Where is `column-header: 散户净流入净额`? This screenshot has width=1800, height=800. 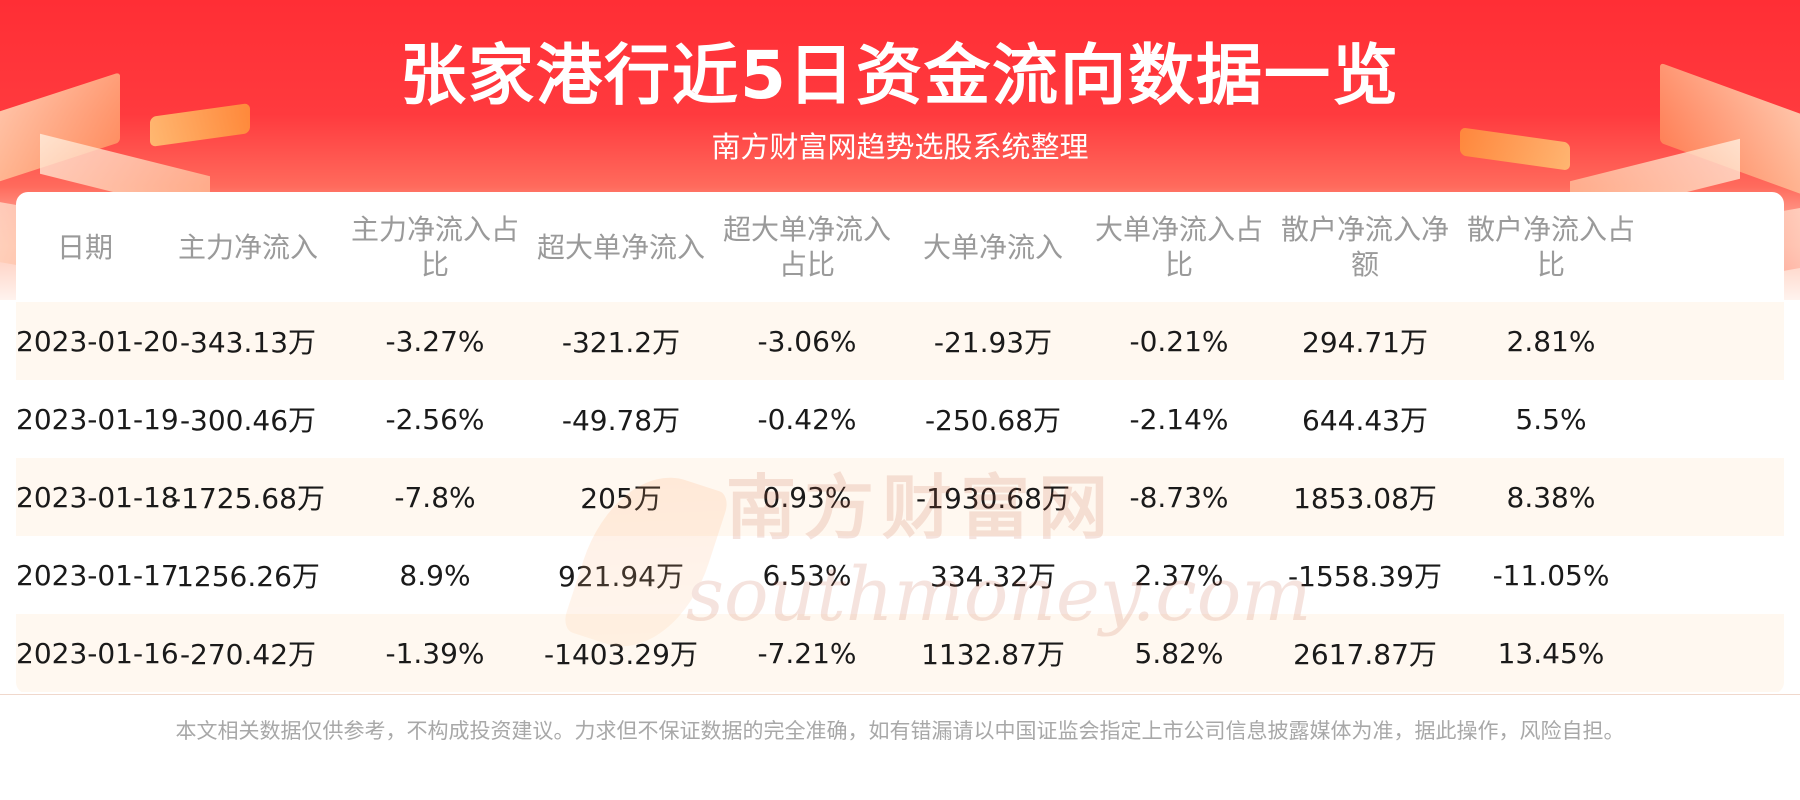
column-header: 散户净流入净额 is located at coordinates (1364, 247).